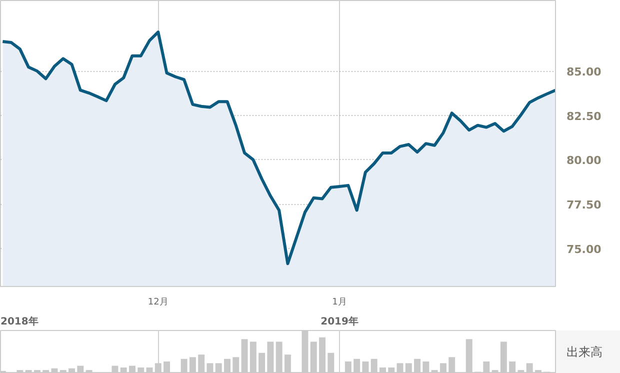 This screenshot has height=373, width=620. Describe the element at coordinates (584, 161) in the screenshot. I see `y-tick-label: 80.00` at that location.